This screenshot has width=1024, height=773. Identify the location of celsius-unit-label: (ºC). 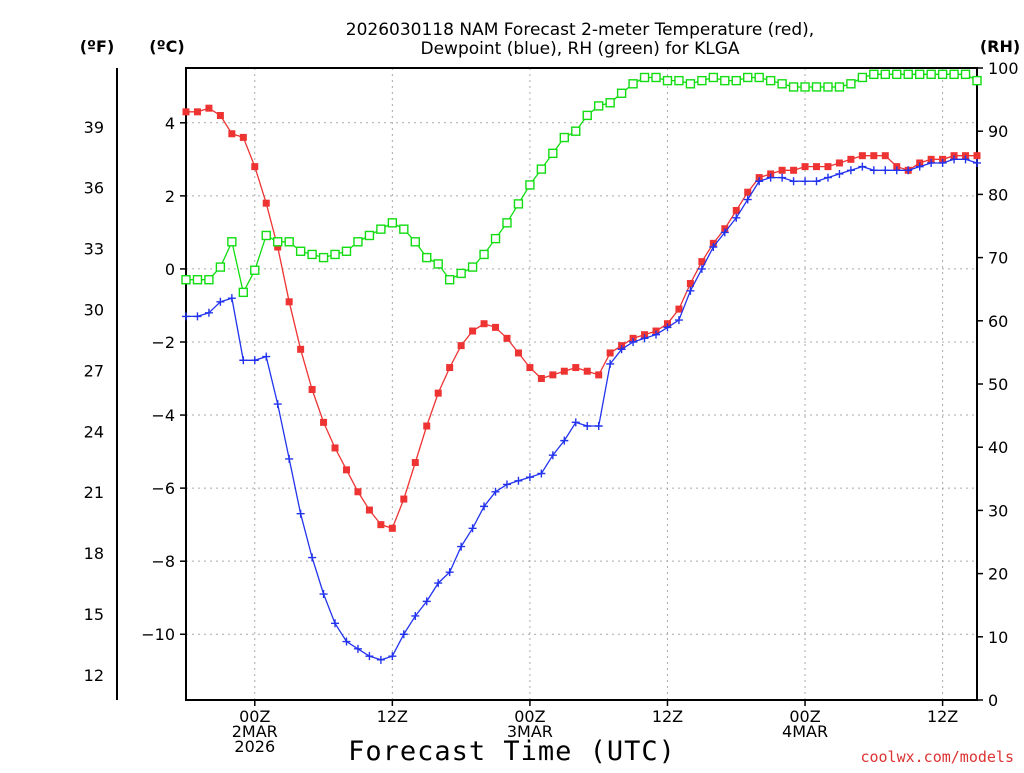
(166, 46).